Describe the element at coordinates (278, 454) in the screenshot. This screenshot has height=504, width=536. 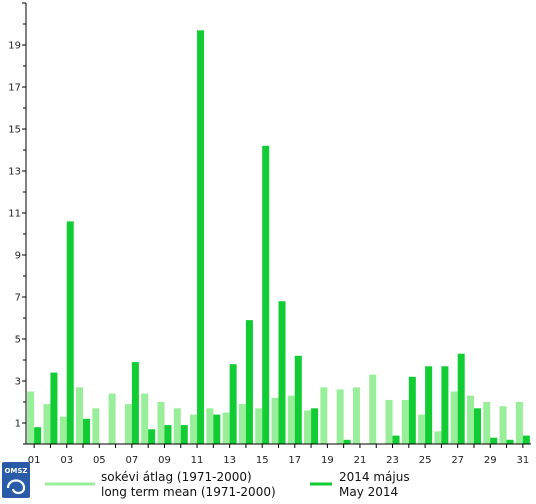
I see `x-axis: 01 03 05 07 09 11 13 15 17 19 21 23 25 27 29 31` at that location.